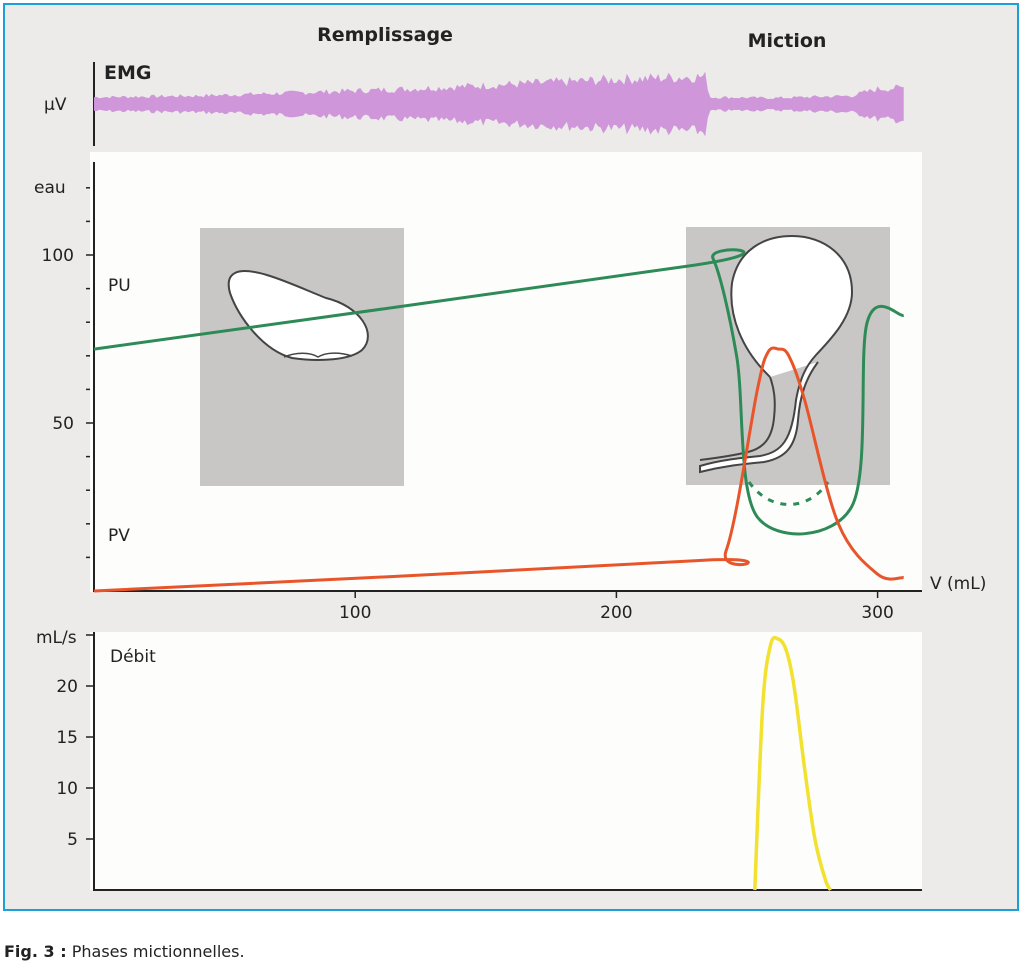 The width and height of the screenshot is (1024, 965). What do you see at coordinates (499, 104) in the screenshot?
I see `emg-signal` at bounding box center [499, 104].